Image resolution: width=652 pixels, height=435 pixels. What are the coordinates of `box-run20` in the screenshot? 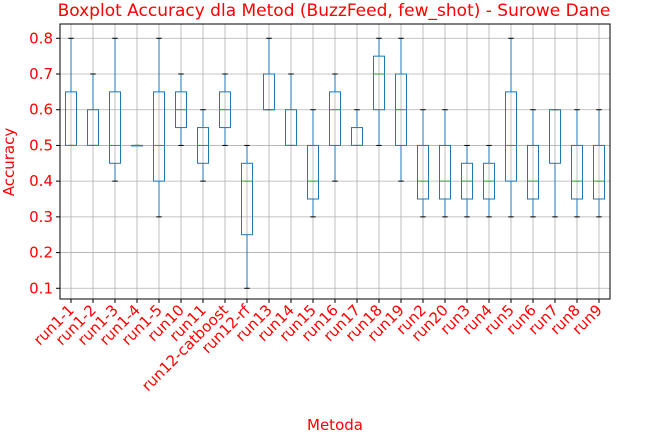 It's located at (445, 163).